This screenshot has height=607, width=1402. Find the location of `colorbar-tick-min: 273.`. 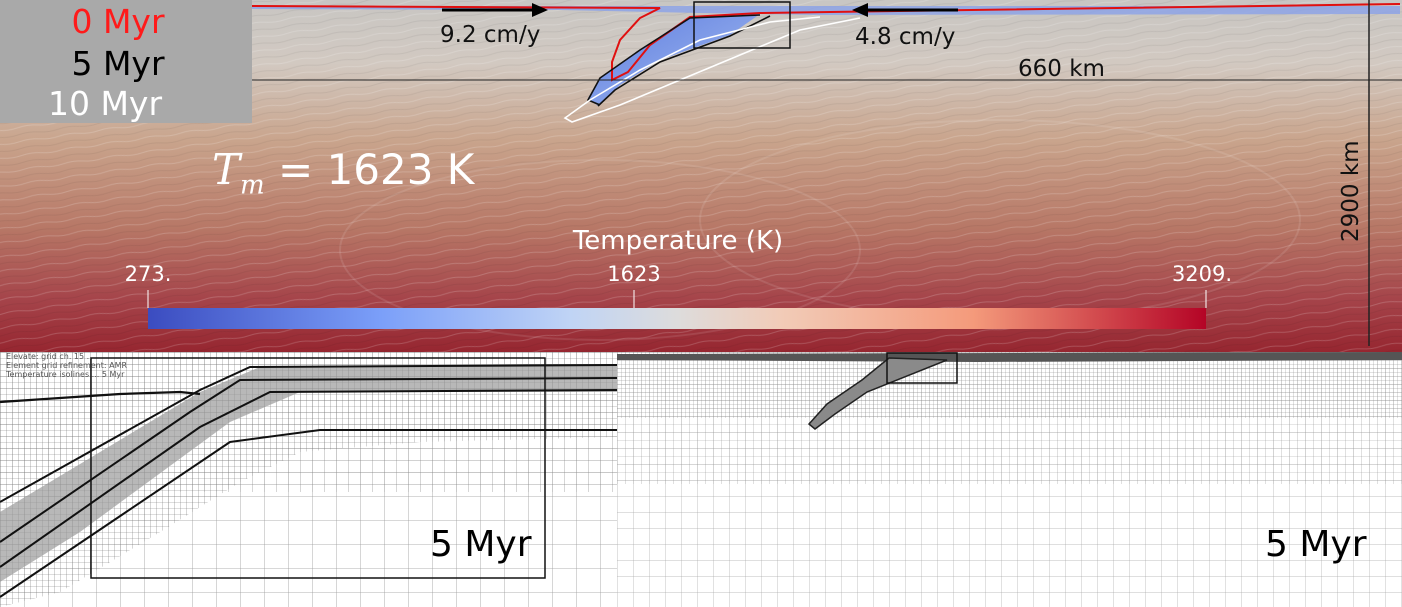

colorbar-tick-min: 273. is located at coordinates (148, 274).